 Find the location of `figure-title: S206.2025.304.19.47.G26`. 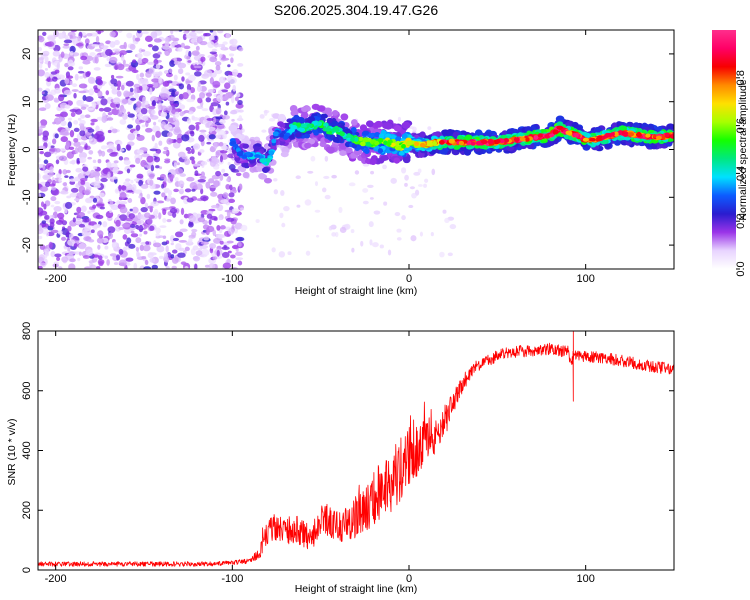

figure-title: S206.2025.304.19.47.G26 is located at coordinates (356, 10).